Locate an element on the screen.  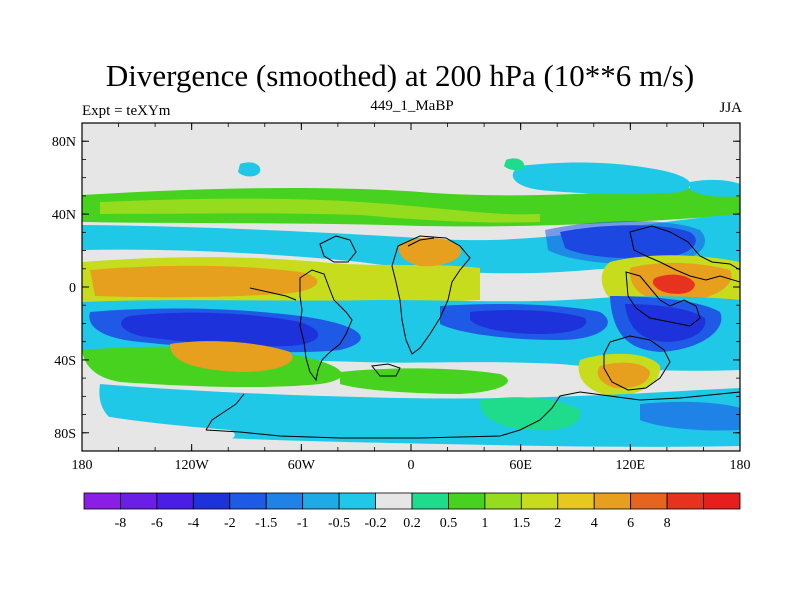
siberia-green-patch is located at coordinates (514, 164).